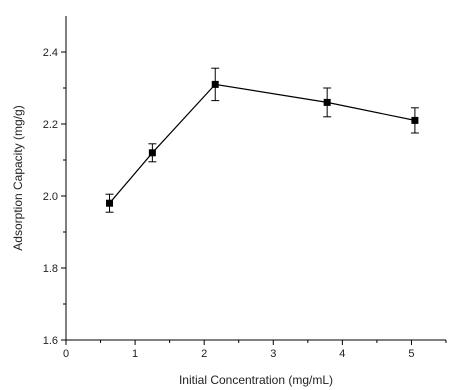  I want to click on x-axis-label: Initial Concentration (mg/mL), so click(256, 380).